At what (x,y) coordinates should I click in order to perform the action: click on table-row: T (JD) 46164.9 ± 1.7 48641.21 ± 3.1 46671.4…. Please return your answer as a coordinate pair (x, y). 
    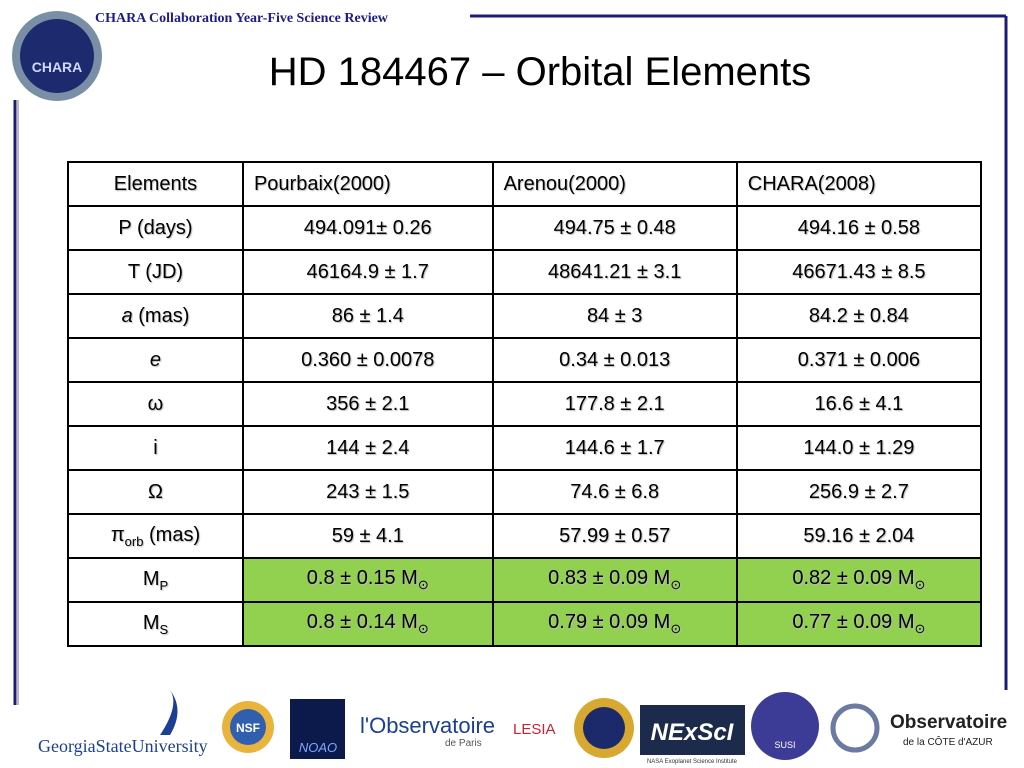
    Looking at the image, I should click on (525, 272).